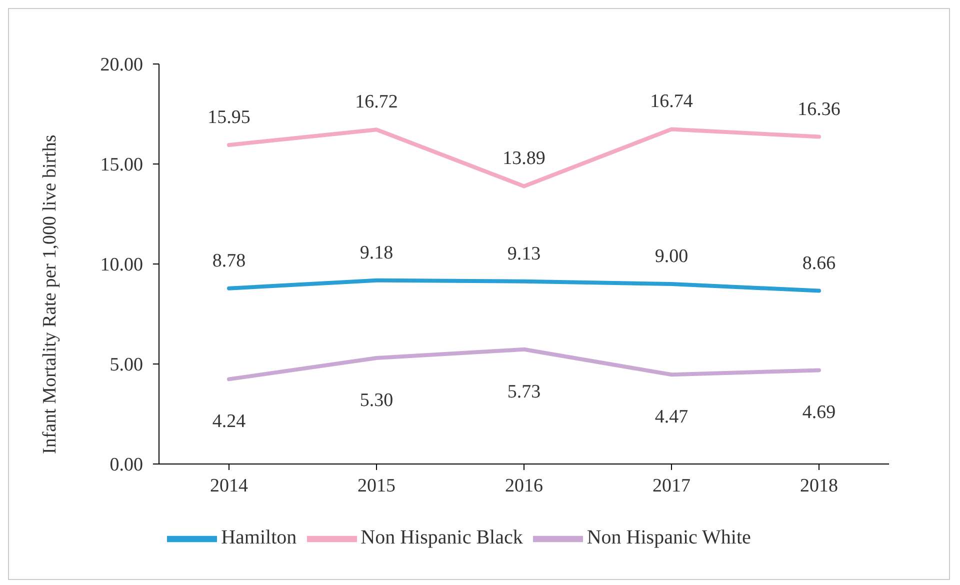  Describe the element at coordinates (121, 165) in the screenshot. I see `y-tick-label: 15.00` at that location.